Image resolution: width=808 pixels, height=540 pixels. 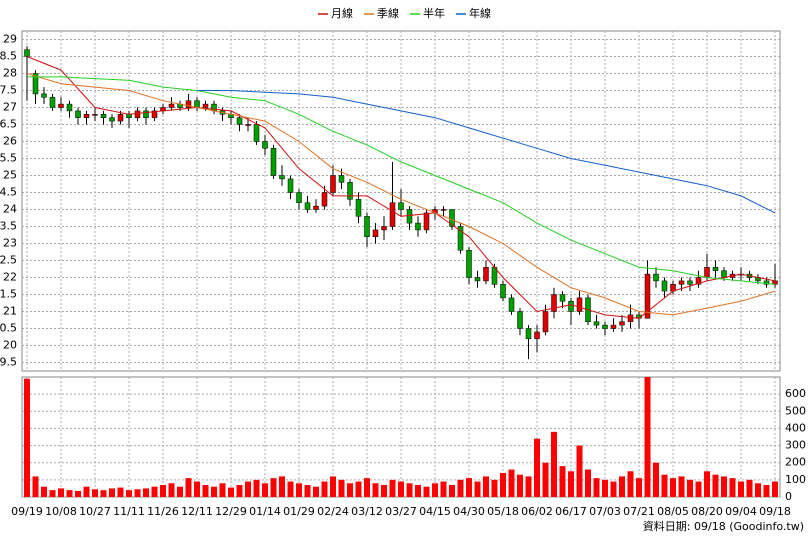 I want to click on y-tick-label: 24, so click(x=10, y=209).